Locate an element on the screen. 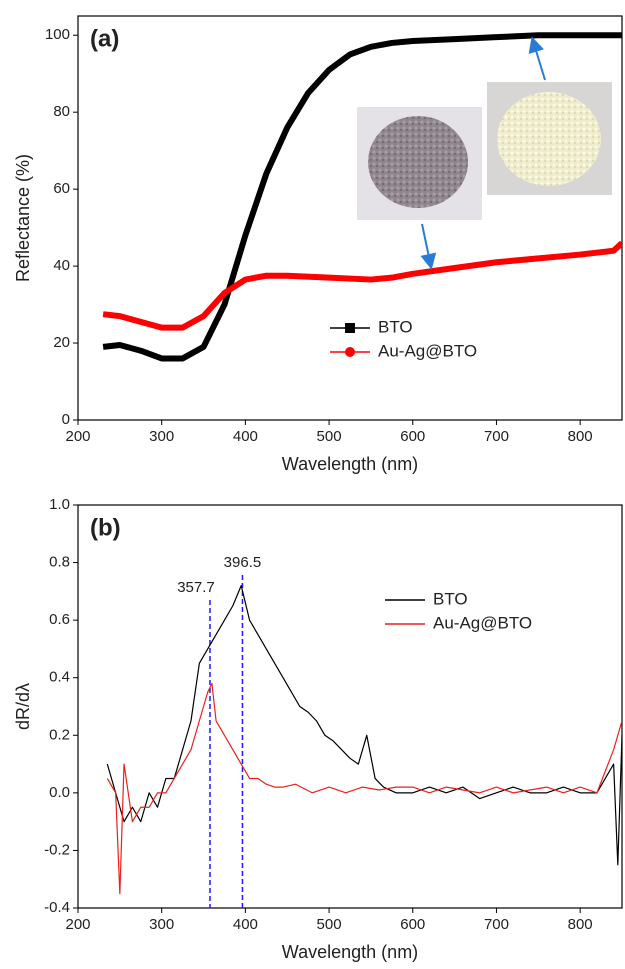 The width and height of the screenshot is (625, 969). y-tick-label: 0 is located at coordinates (66, 419).